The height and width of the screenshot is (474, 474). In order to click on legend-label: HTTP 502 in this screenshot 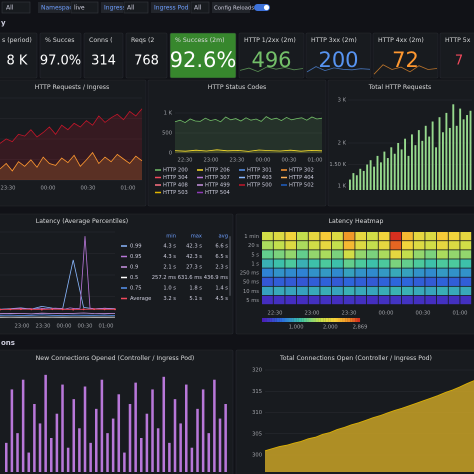, I will do `click(301, 186)`.